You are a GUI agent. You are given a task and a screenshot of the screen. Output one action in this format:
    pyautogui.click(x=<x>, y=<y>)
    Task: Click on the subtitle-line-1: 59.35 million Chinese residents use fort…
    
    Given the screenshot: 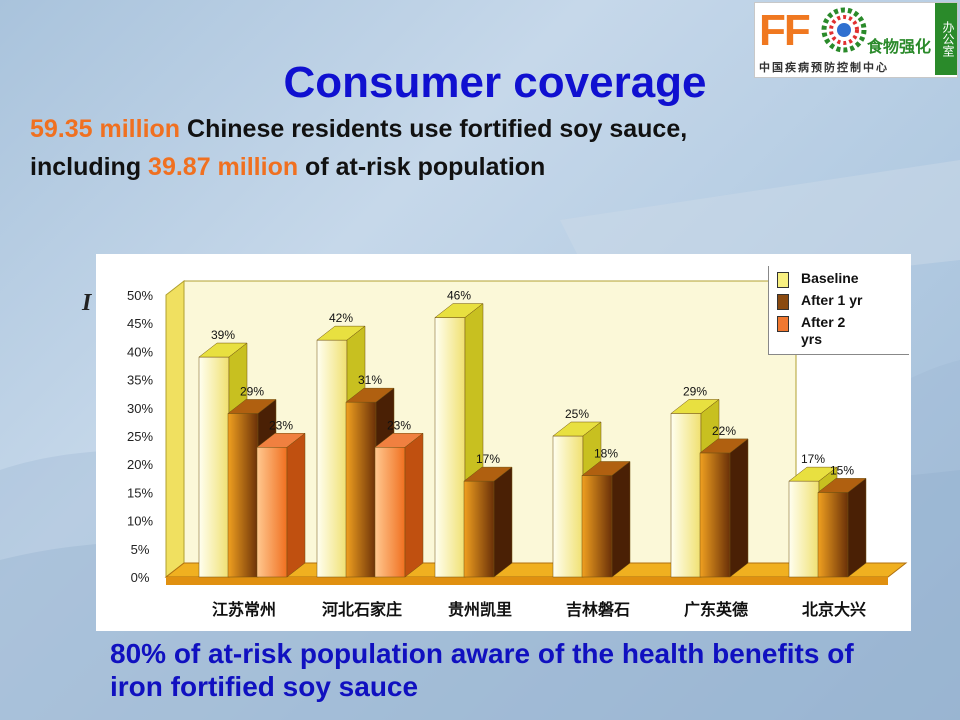 What is the action you would take?
    pyautogui.click(x=358, y=129)
    